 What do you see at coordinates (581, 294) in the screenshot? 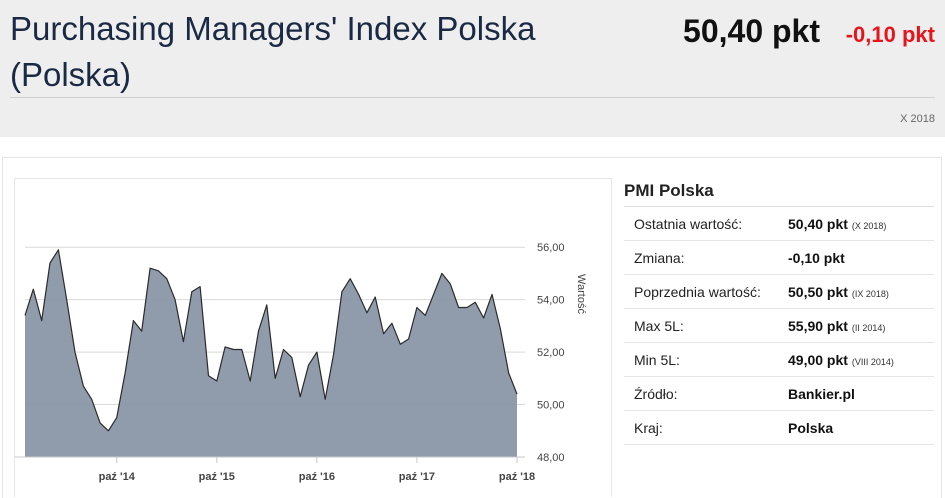
I see `y-axis-label: Wartość` at bounding box center [581, 294].